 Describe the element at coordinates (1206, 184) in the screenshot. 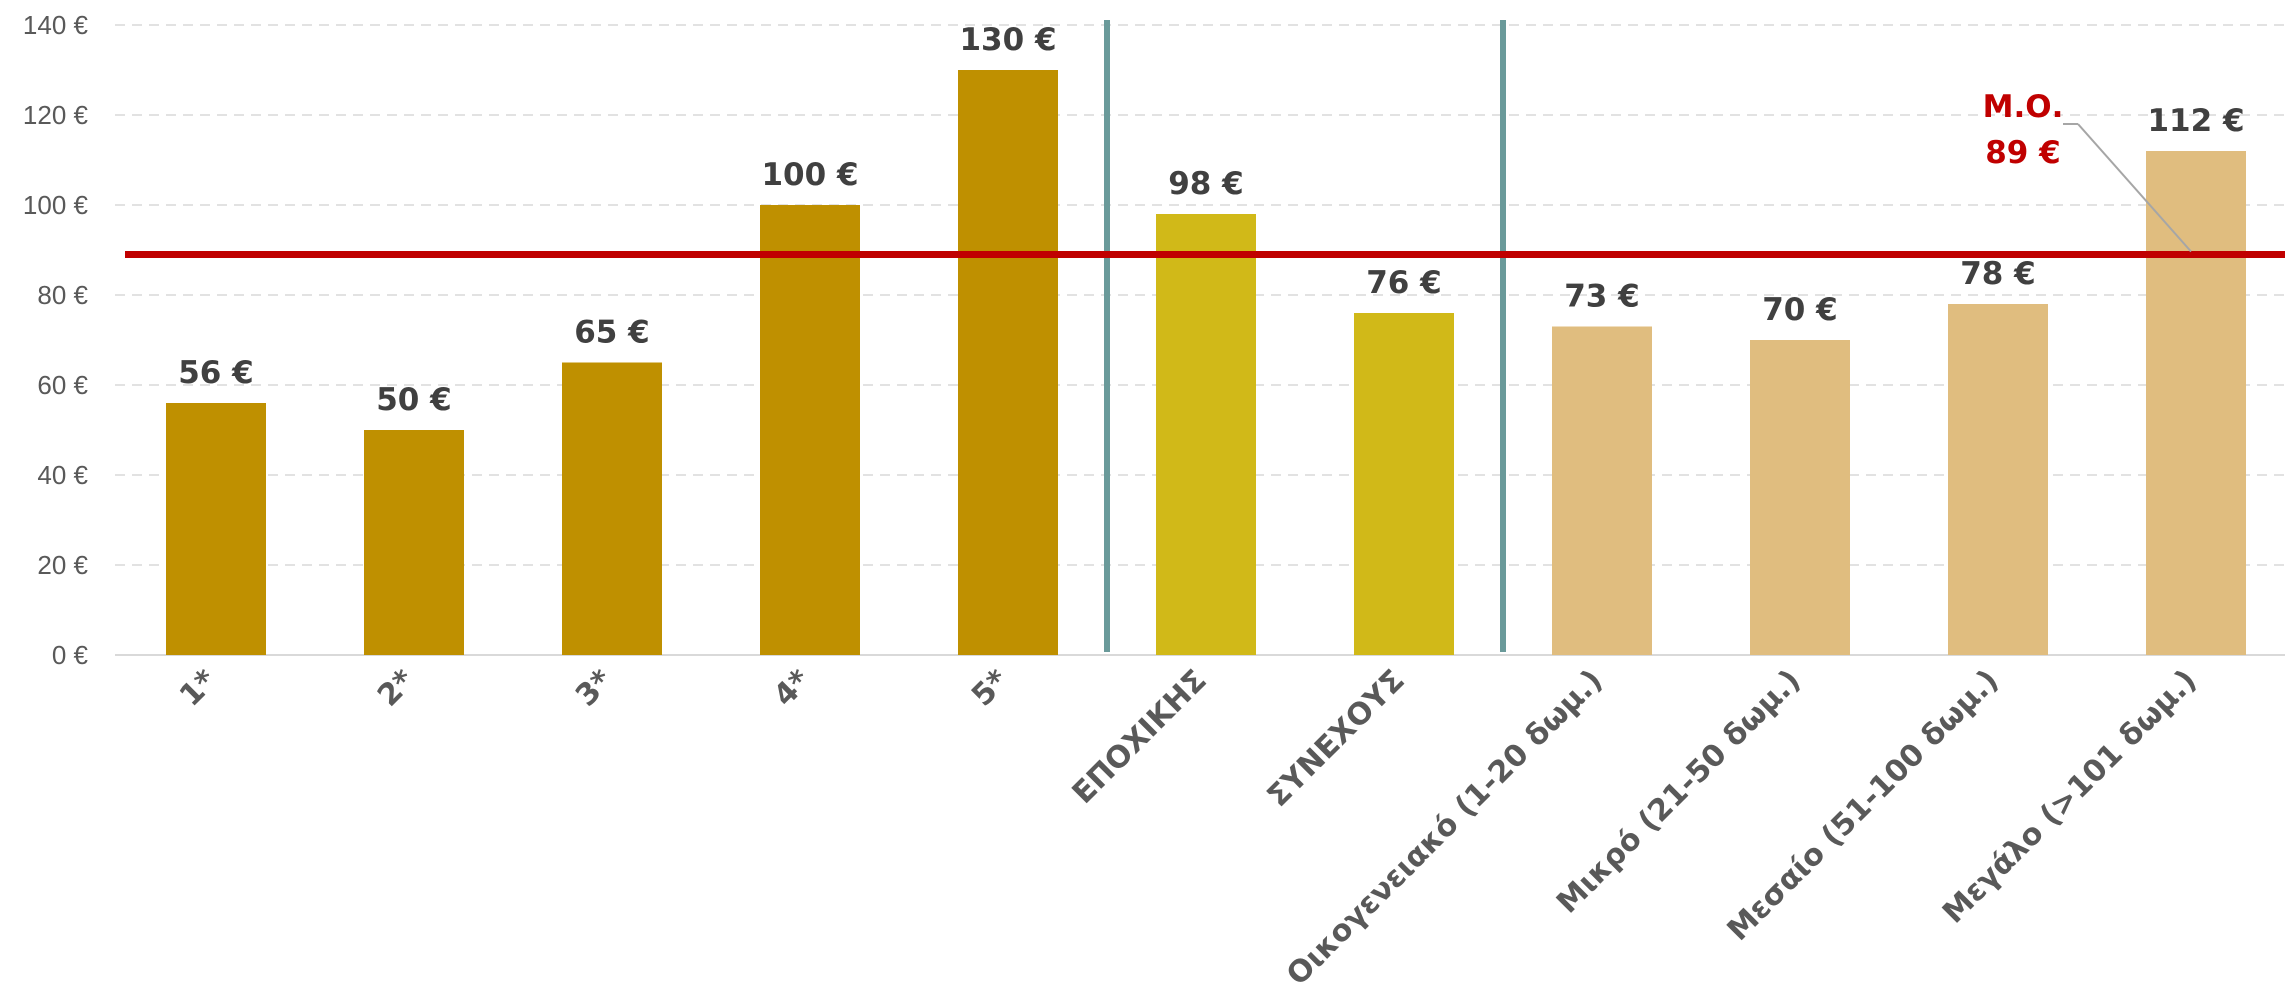

I see `data-label: 98 €` at that location.